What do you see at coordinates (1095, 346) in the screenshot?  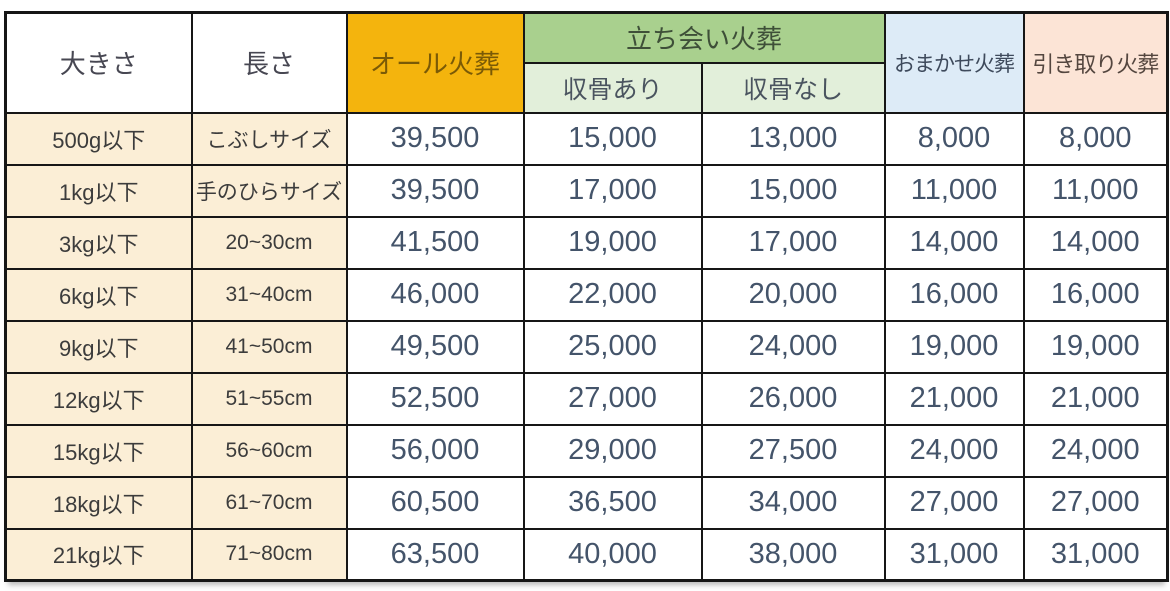 I see `price-pickup-cremation: 19,000` at bounding box center [1095, 346].